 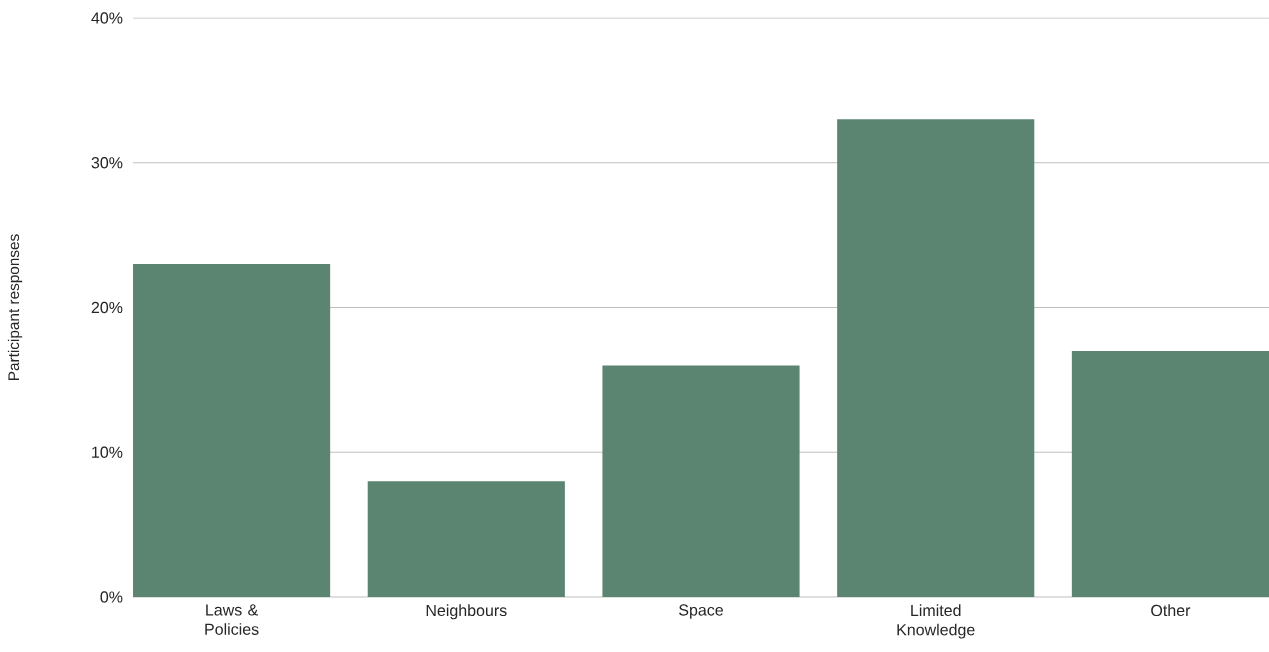 What do you see at coordinates (936, 621) in the screenshot?
I see `x-tick-label: Limited Knowledge` at bounding box center [936, 621].